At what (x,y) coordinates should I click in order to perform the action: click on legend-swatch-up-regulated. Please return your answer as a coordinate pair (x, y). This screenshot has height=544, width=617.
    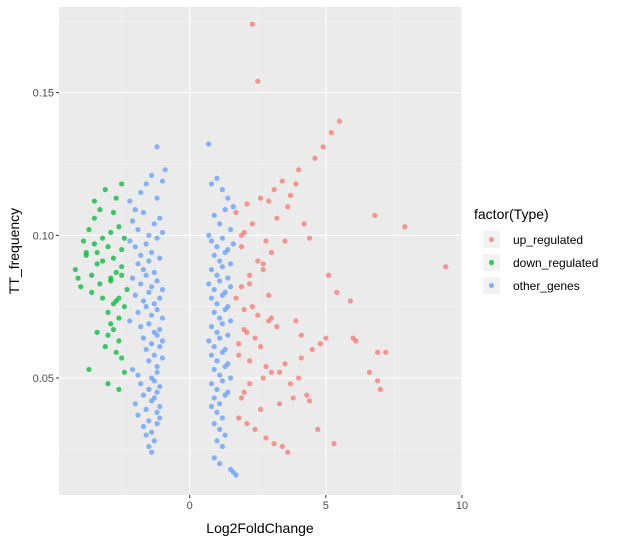
    Looking at the image, I should click on (491, 239).